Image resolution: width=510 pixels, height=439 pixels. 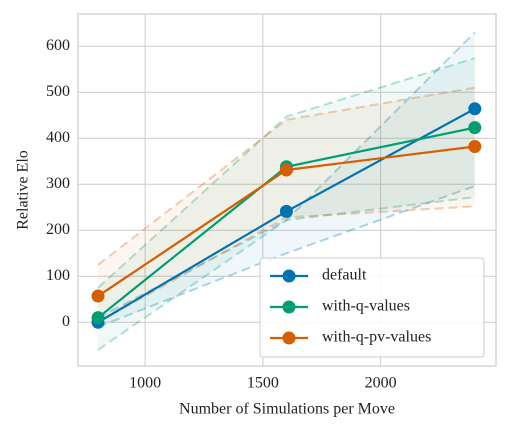 I want to click on y-tick-label: 100, so click(x=58, y=275).